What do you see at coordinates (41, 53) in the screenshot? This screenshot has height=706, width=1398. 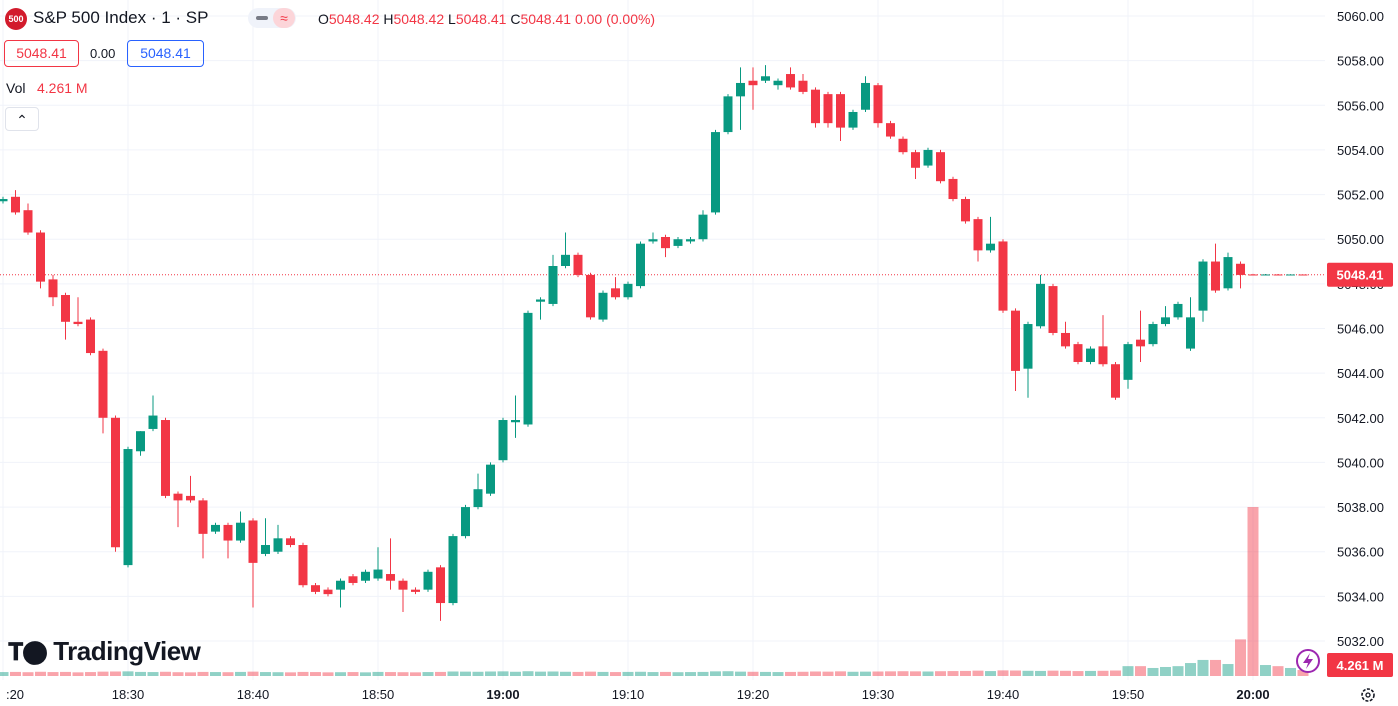 I see `sell-button: 5048.41` at bounding box center [41, 53].